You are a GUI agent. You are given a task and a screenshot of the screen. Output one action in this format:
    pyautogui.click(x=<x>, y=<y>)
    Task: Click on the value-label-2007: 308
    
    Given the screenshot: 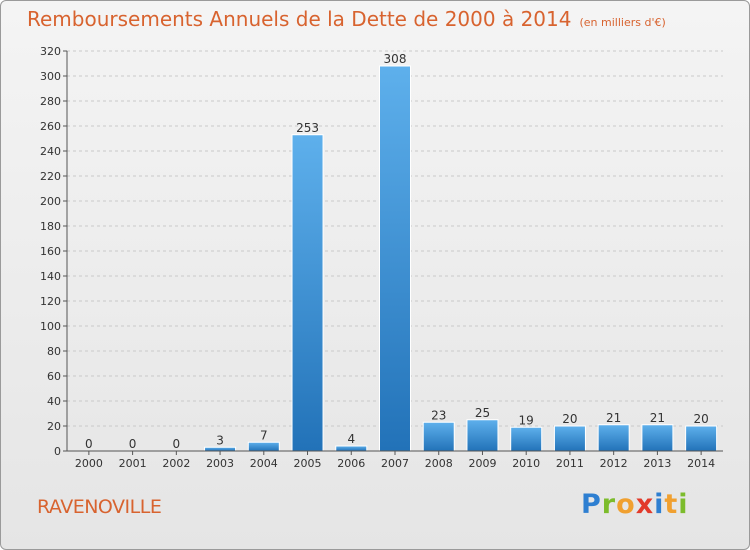 What is the action you would take?
    pyautogui.click(x=395, y=59)
    